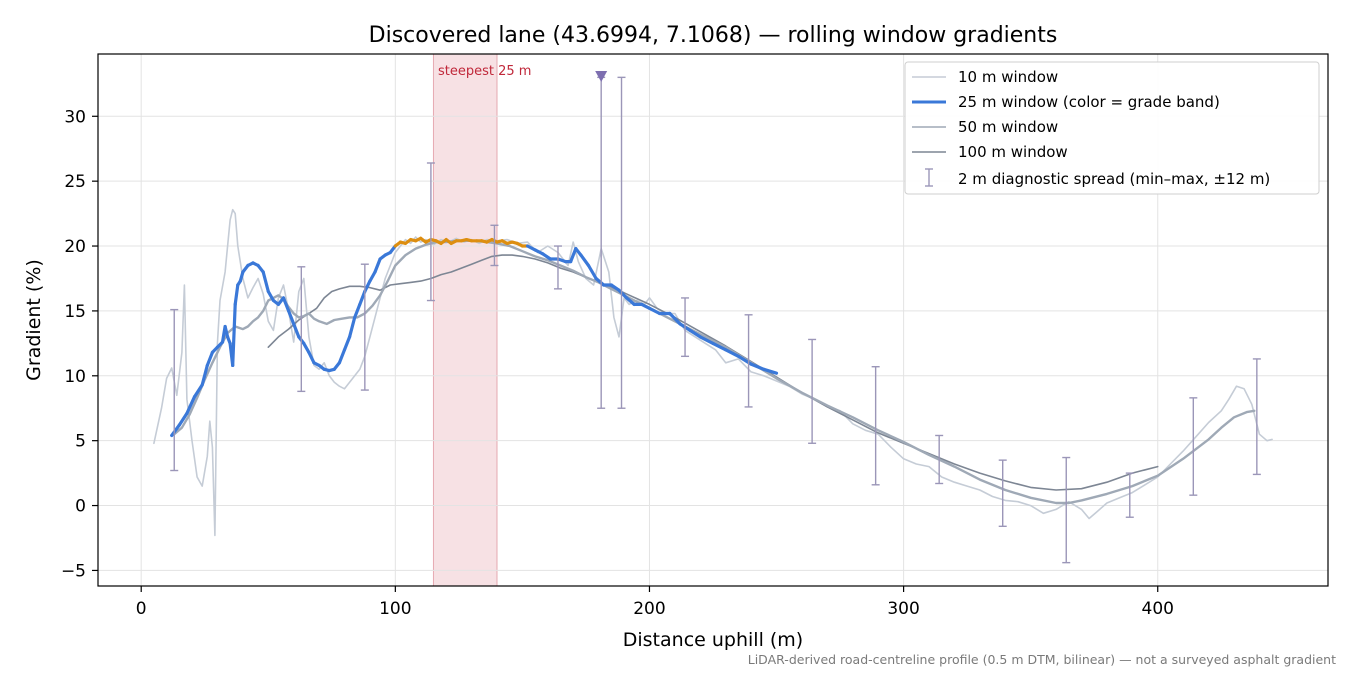  What do you see at coordinates (1008, 127) in the screenshot?
I see `legend-label-50m: 50 m window` at bounding box center [1008, 127].